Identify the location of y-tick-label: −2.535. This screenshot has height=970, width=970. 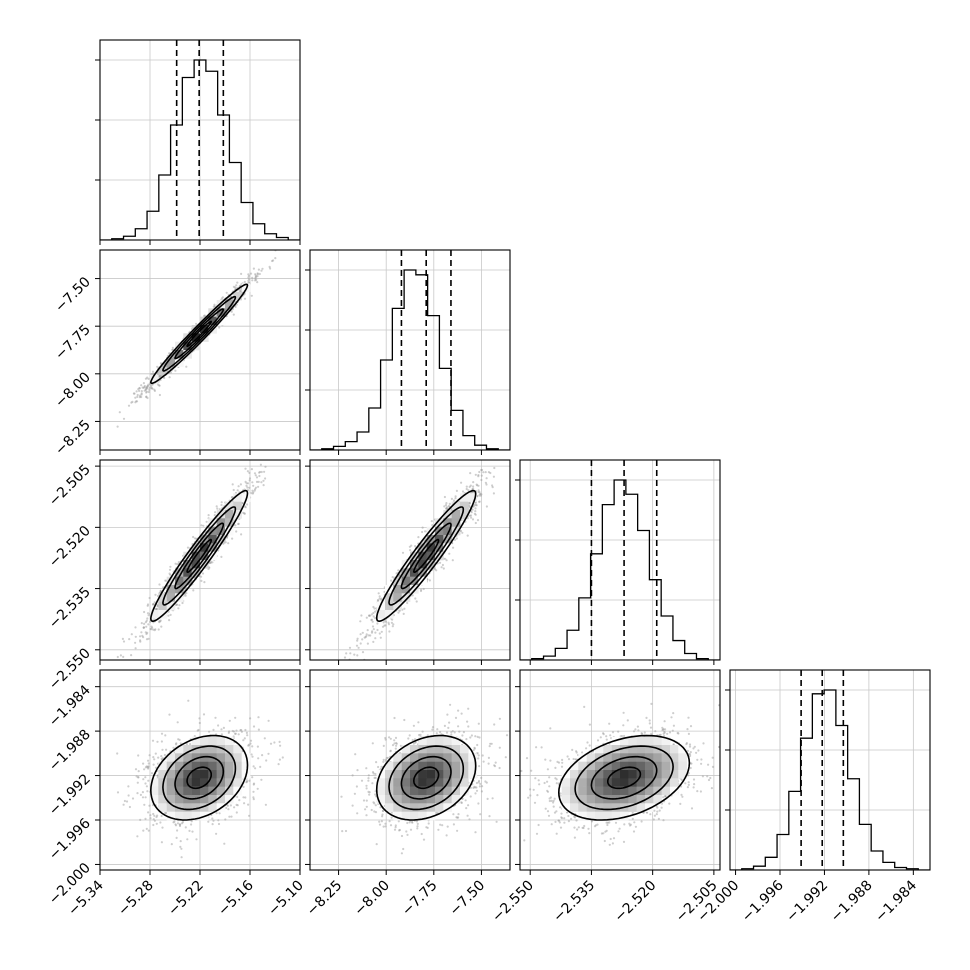
(70, 608).